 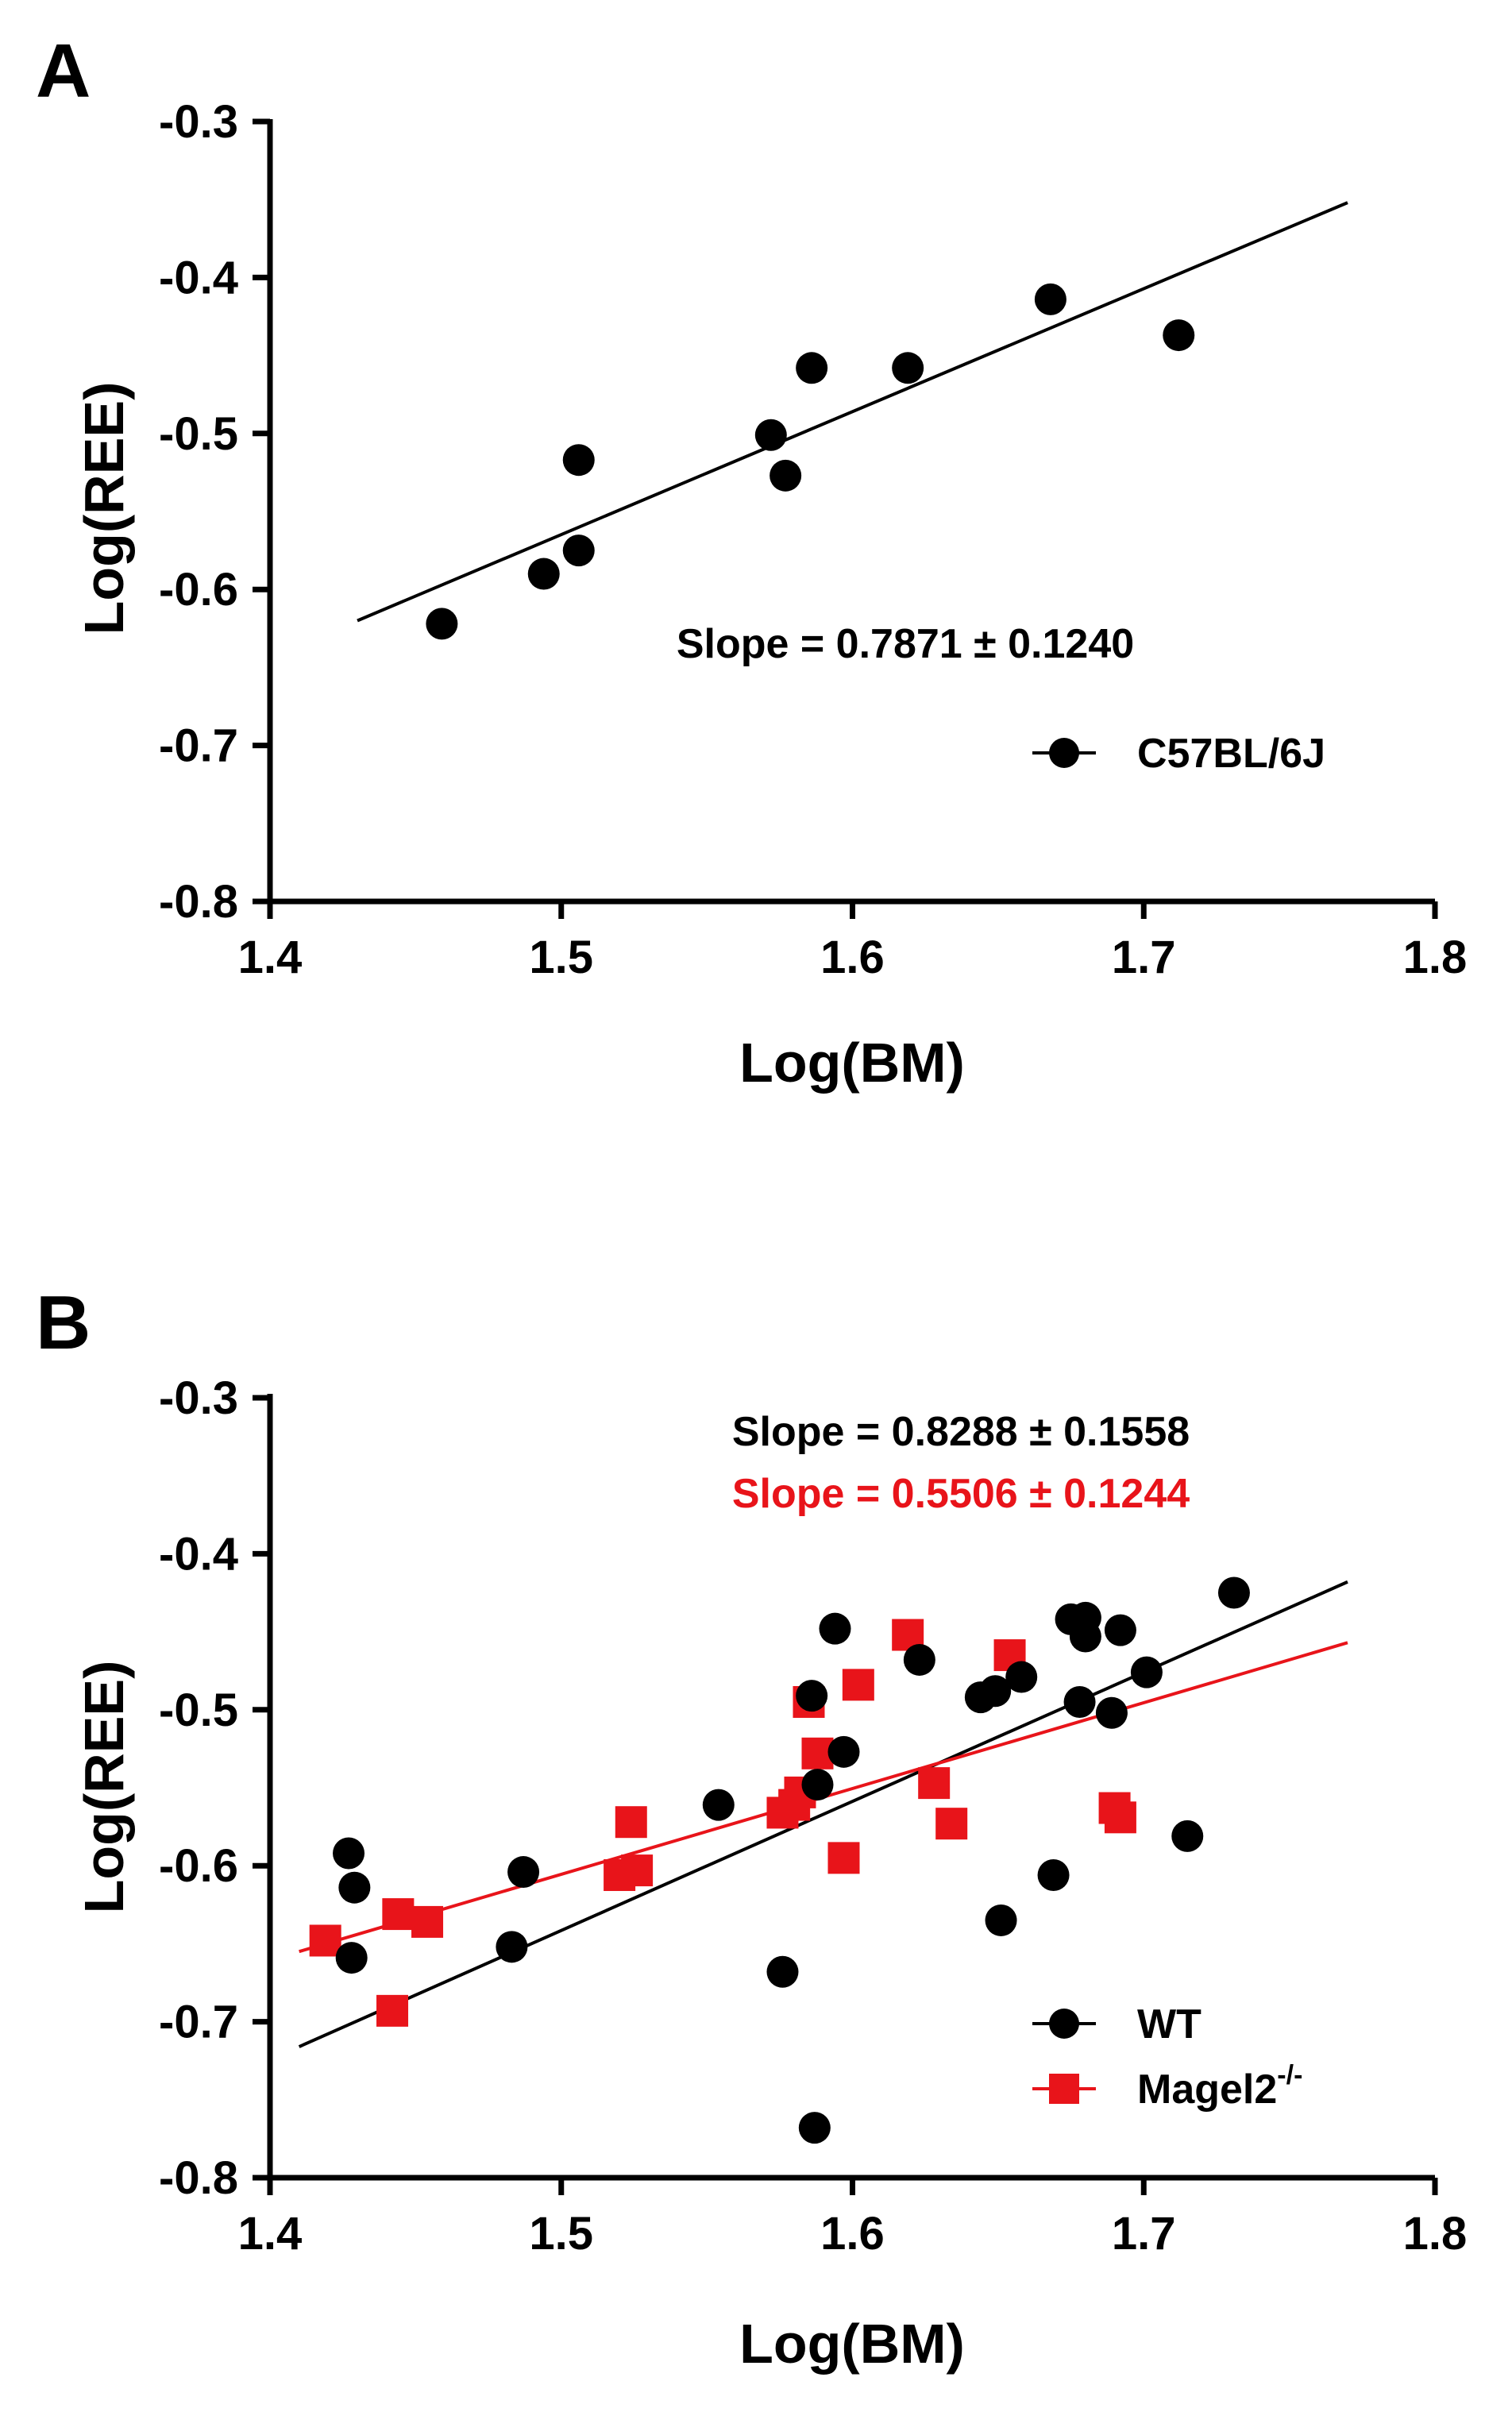 I want to click on panel-b-legend-marker-magel2, so click(x=1064, y=2089).